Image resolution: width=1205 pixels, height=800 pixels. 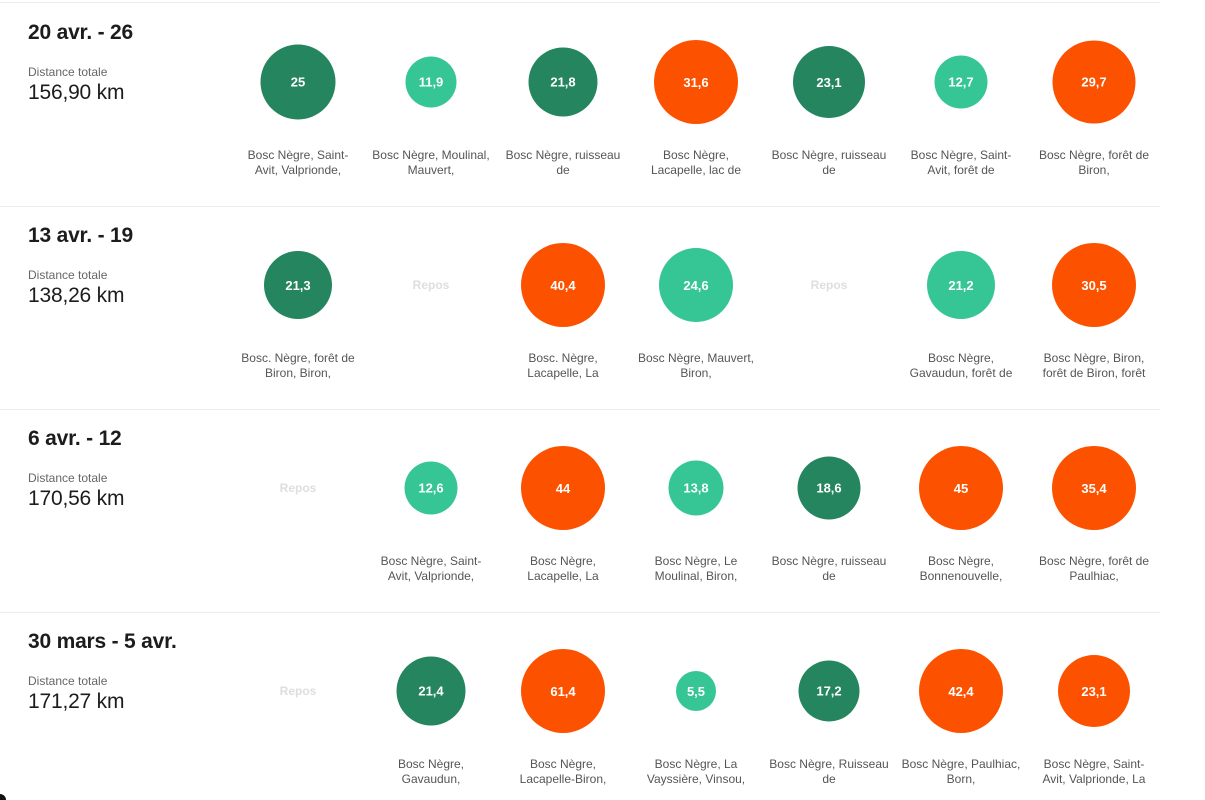 I want to click on activity-bubble: 11,9, so click(x=431, y=82).